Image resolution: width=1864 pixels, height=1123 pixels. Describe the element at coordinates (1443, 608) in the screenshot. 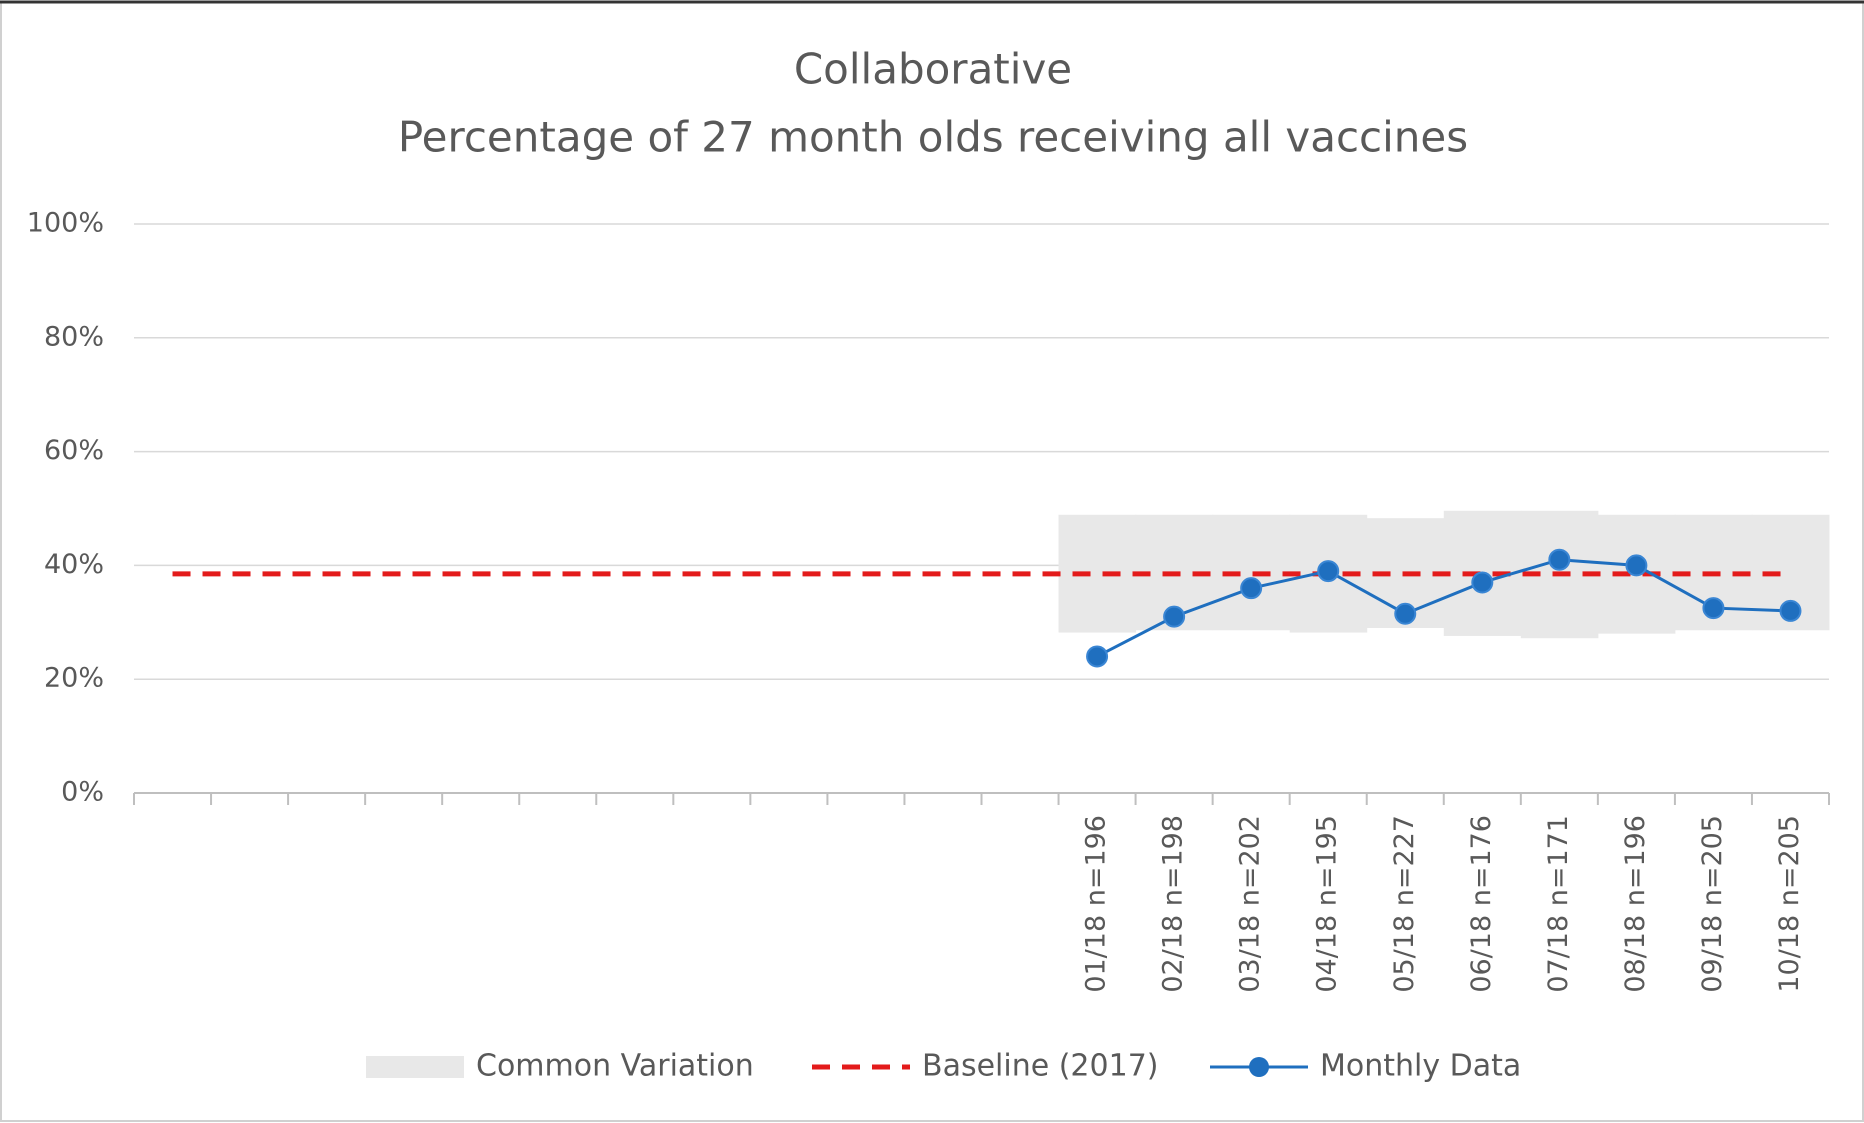

I see `data-line` at that location.